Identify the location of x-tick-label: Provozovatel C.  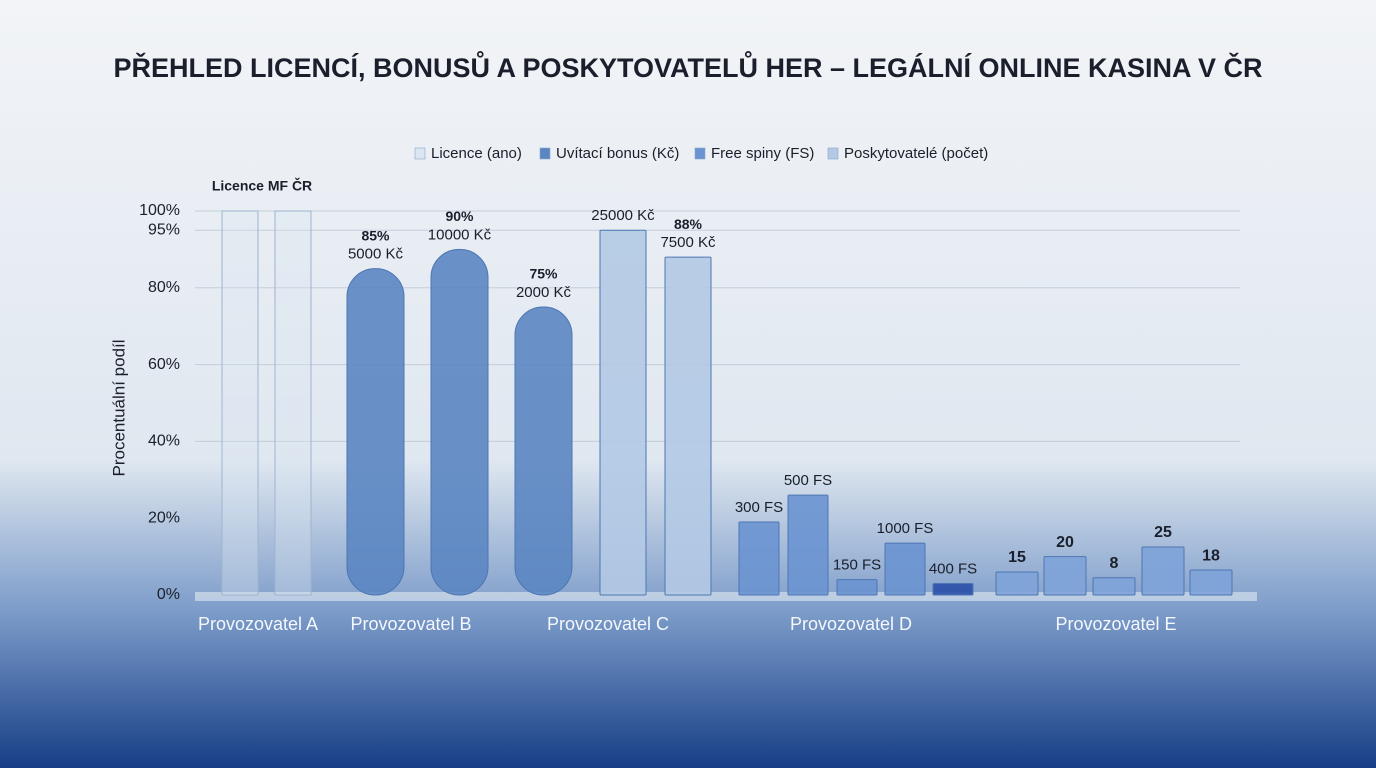
(608, 624).